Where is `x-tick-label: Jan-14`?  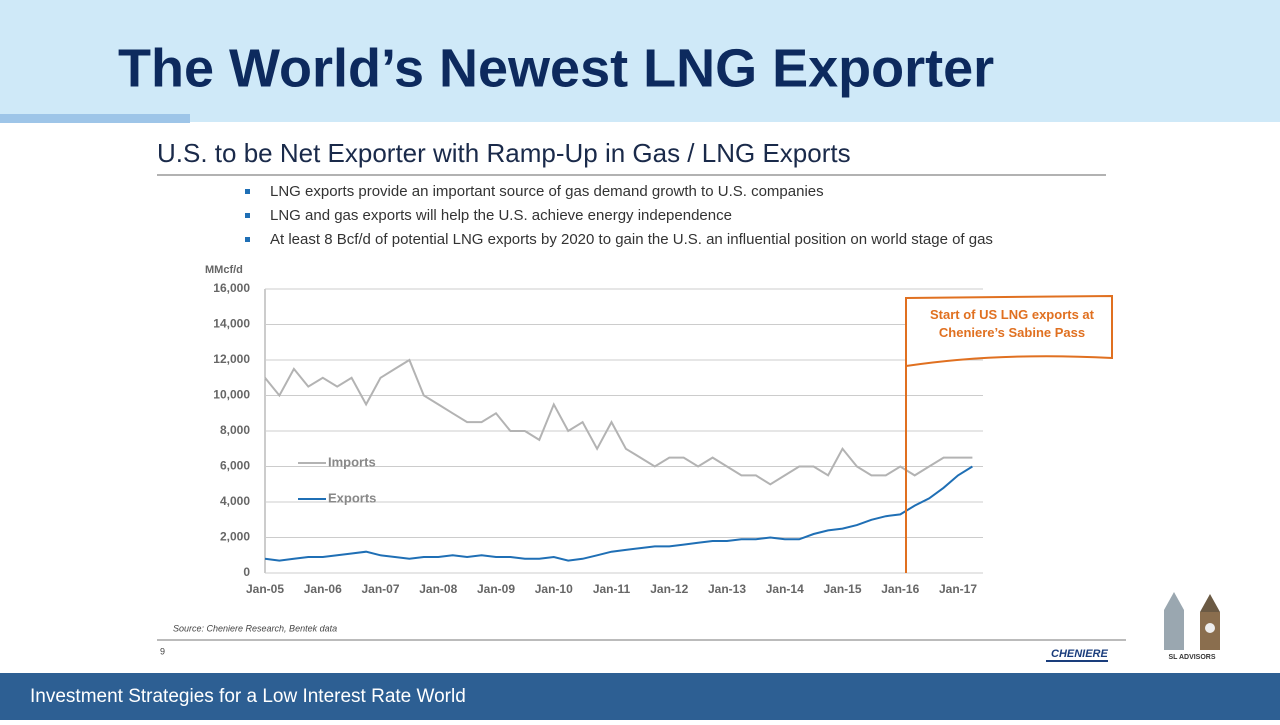
x-tick-label: Jan-14 is located at coordinates (785, 589).